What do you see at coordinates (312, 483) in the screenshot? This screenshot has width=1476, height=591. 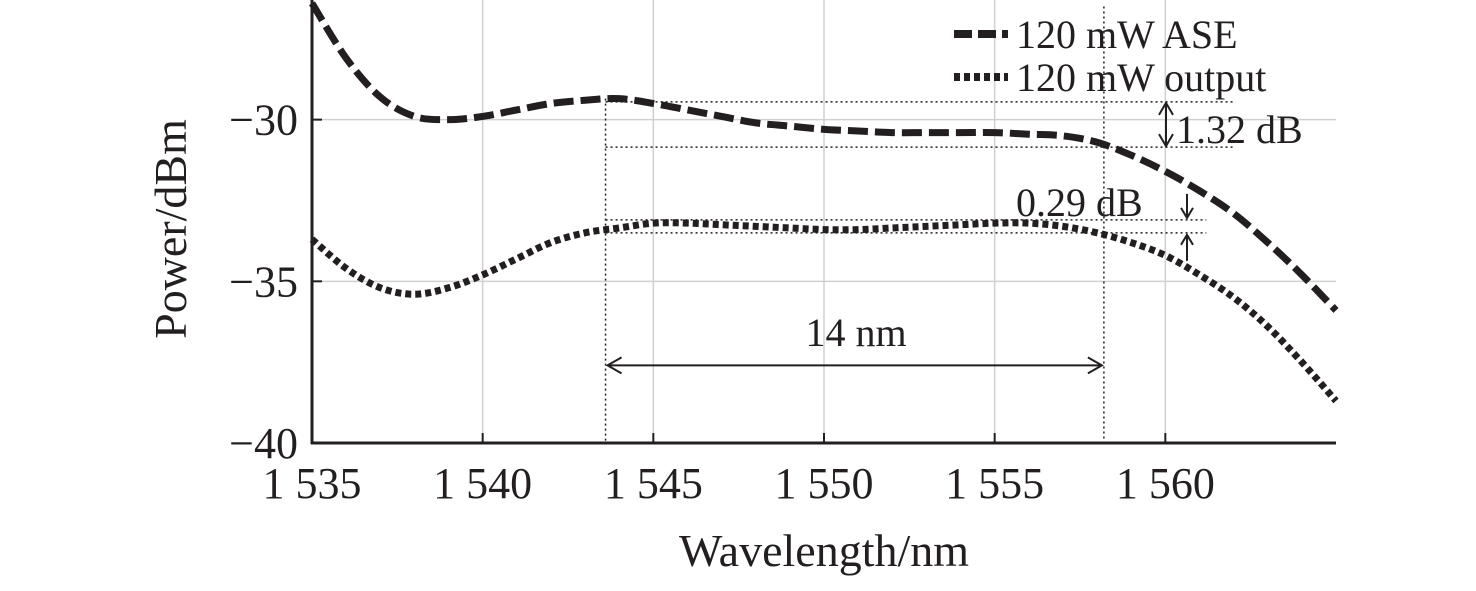 I see `x-tick-label: 1 535` at bounding box center [312, 483].